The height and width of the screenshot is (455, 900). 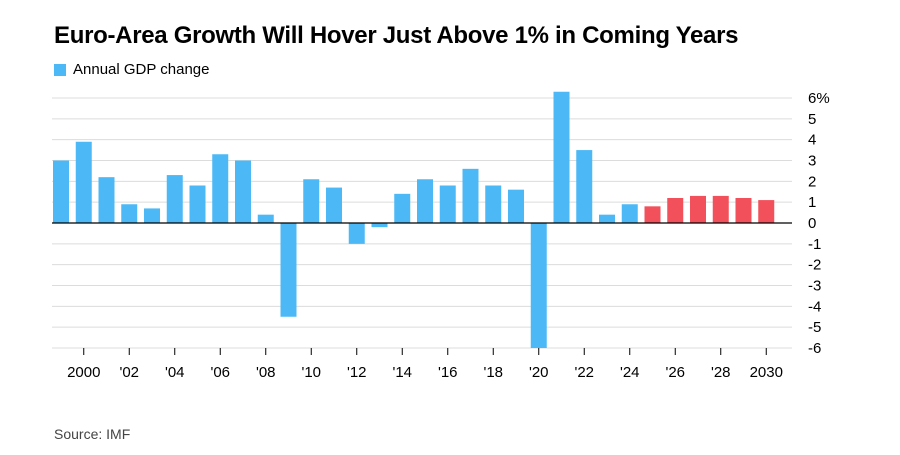 I want to click on bar-2019, so click(x=516, y=206).